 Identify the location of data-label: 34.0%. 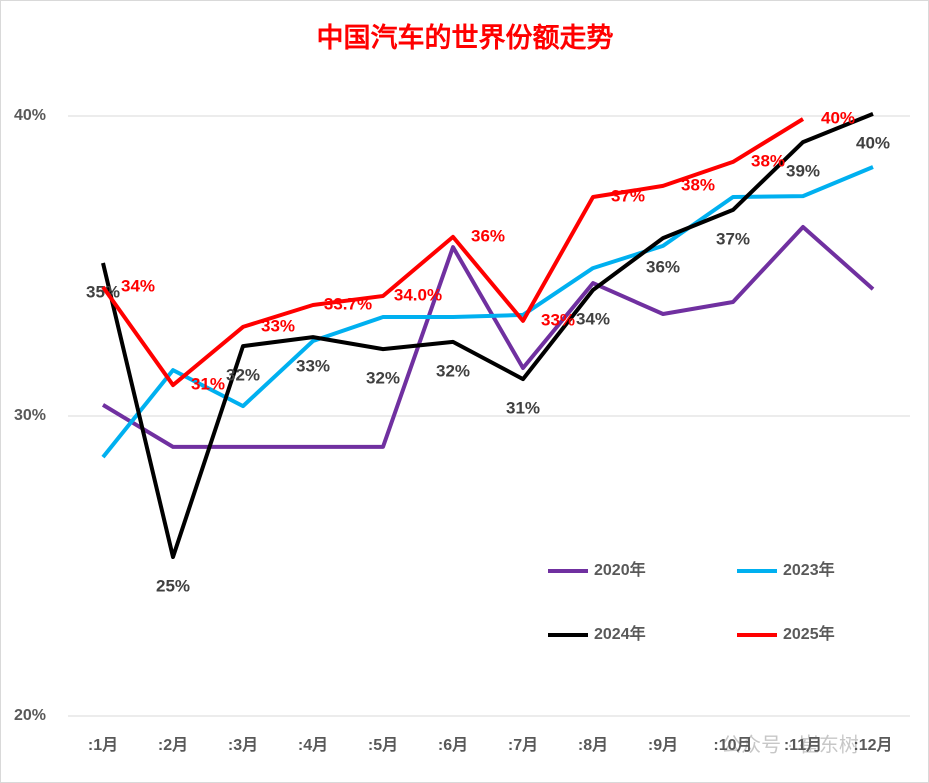
(418, 294).